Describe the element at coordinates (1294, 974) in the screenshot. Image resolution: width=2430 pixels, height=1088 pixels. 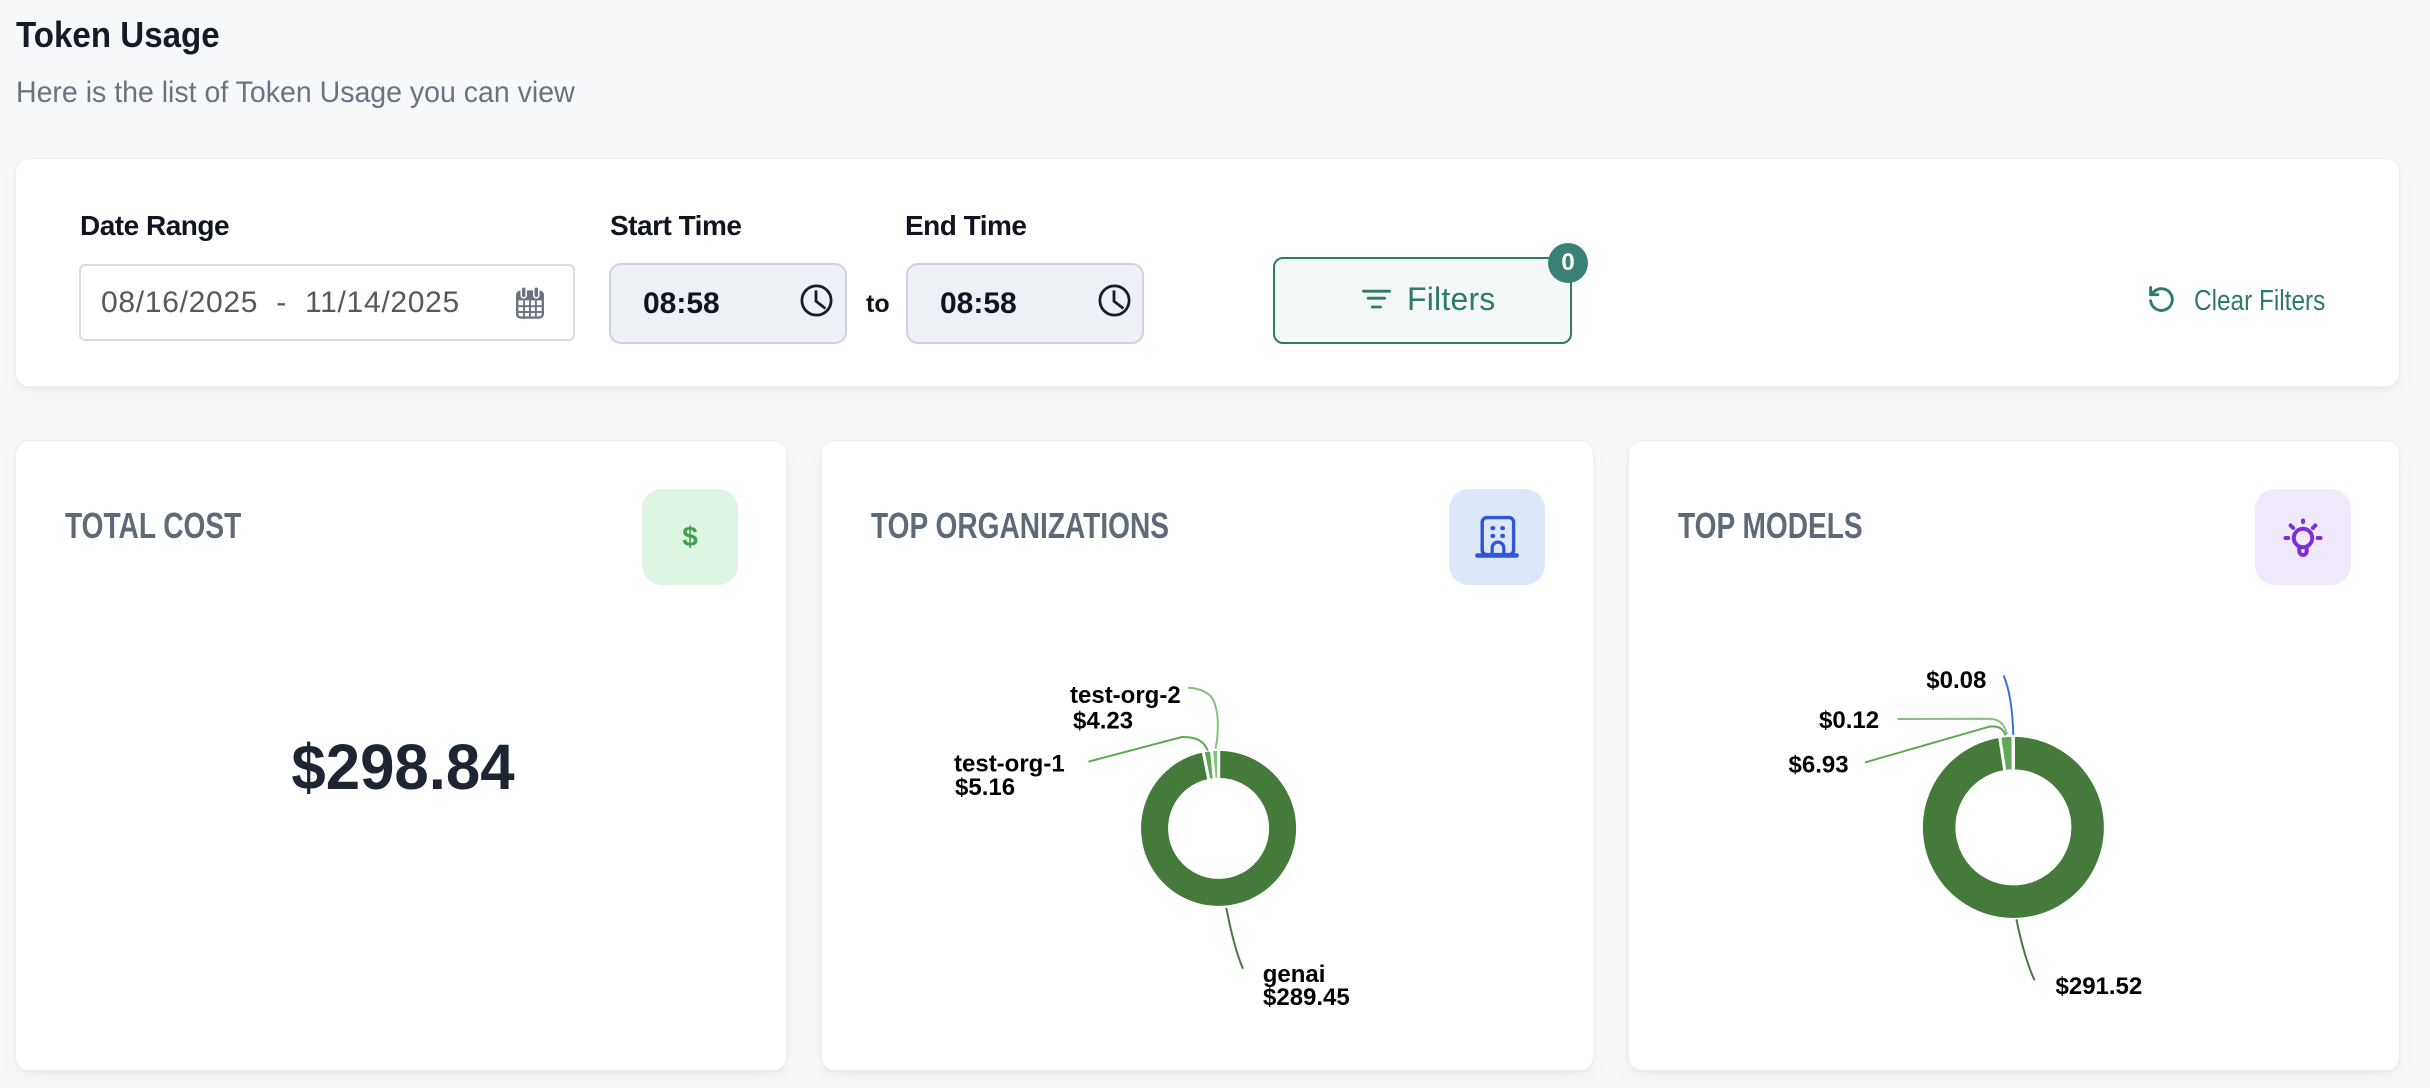
I see `svg-text: genai` at that location.